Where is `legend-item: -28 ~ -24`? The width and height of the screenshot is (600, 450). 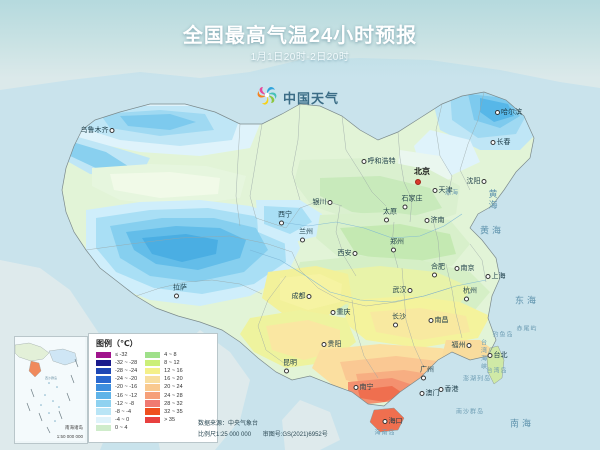 legend-item: -28 ~ -24 is located at coordinates (116, 371).